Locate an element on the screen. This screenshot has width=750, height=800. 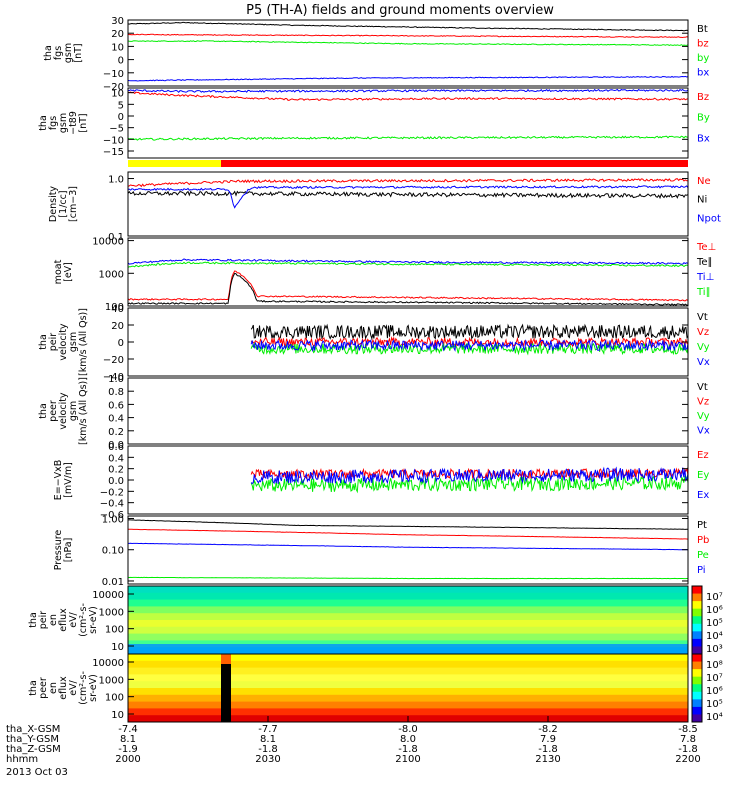
legend-entry: Pe is located at coordinates (703, 555).